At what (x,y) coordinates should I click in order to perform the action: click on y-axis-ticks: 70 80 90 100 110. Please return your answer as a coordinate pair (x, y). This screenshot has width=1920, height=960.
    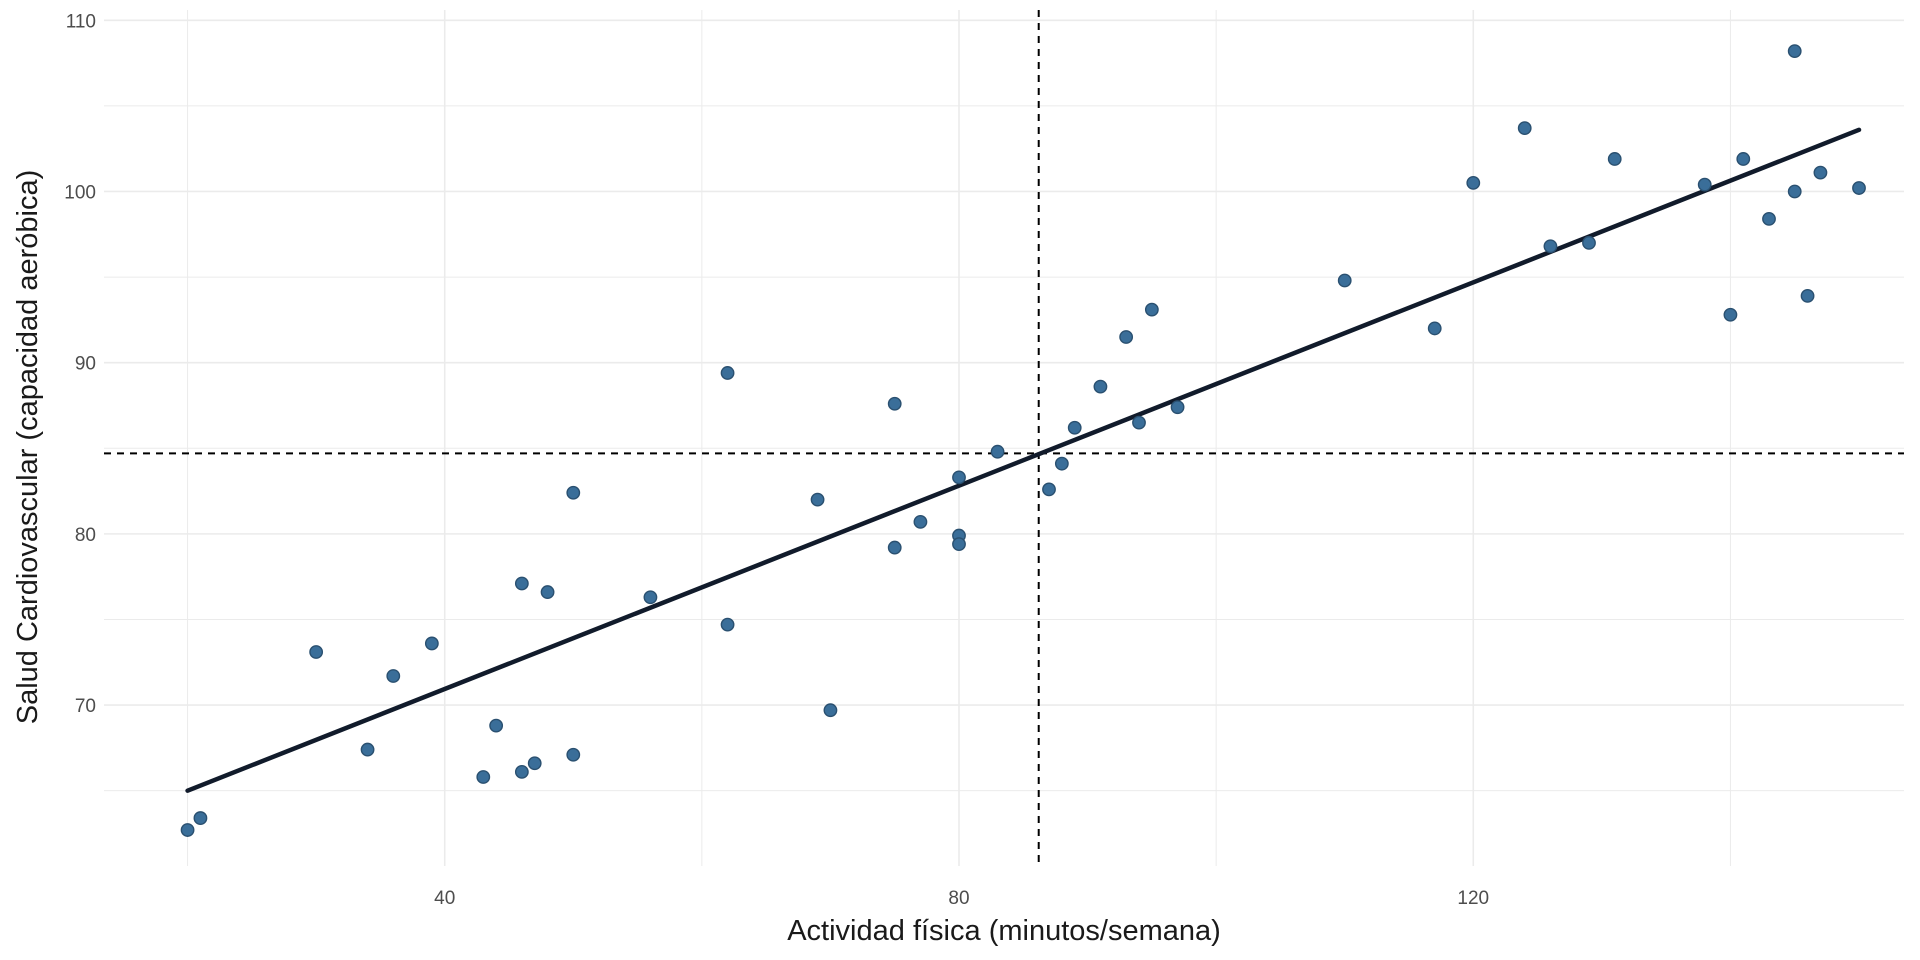
    Looking at the image, I should click on (80, 364).